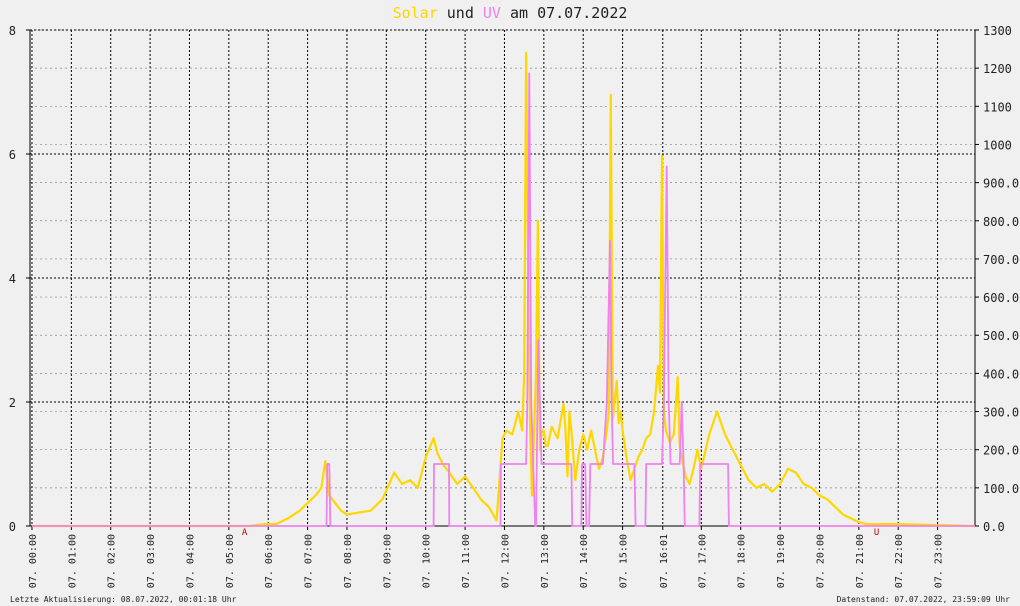 This screenshot has width=1020, height=606. Describe the element at coordinates (12, 527) in the screenshot. I see `left-tick-label: 0` at that location.